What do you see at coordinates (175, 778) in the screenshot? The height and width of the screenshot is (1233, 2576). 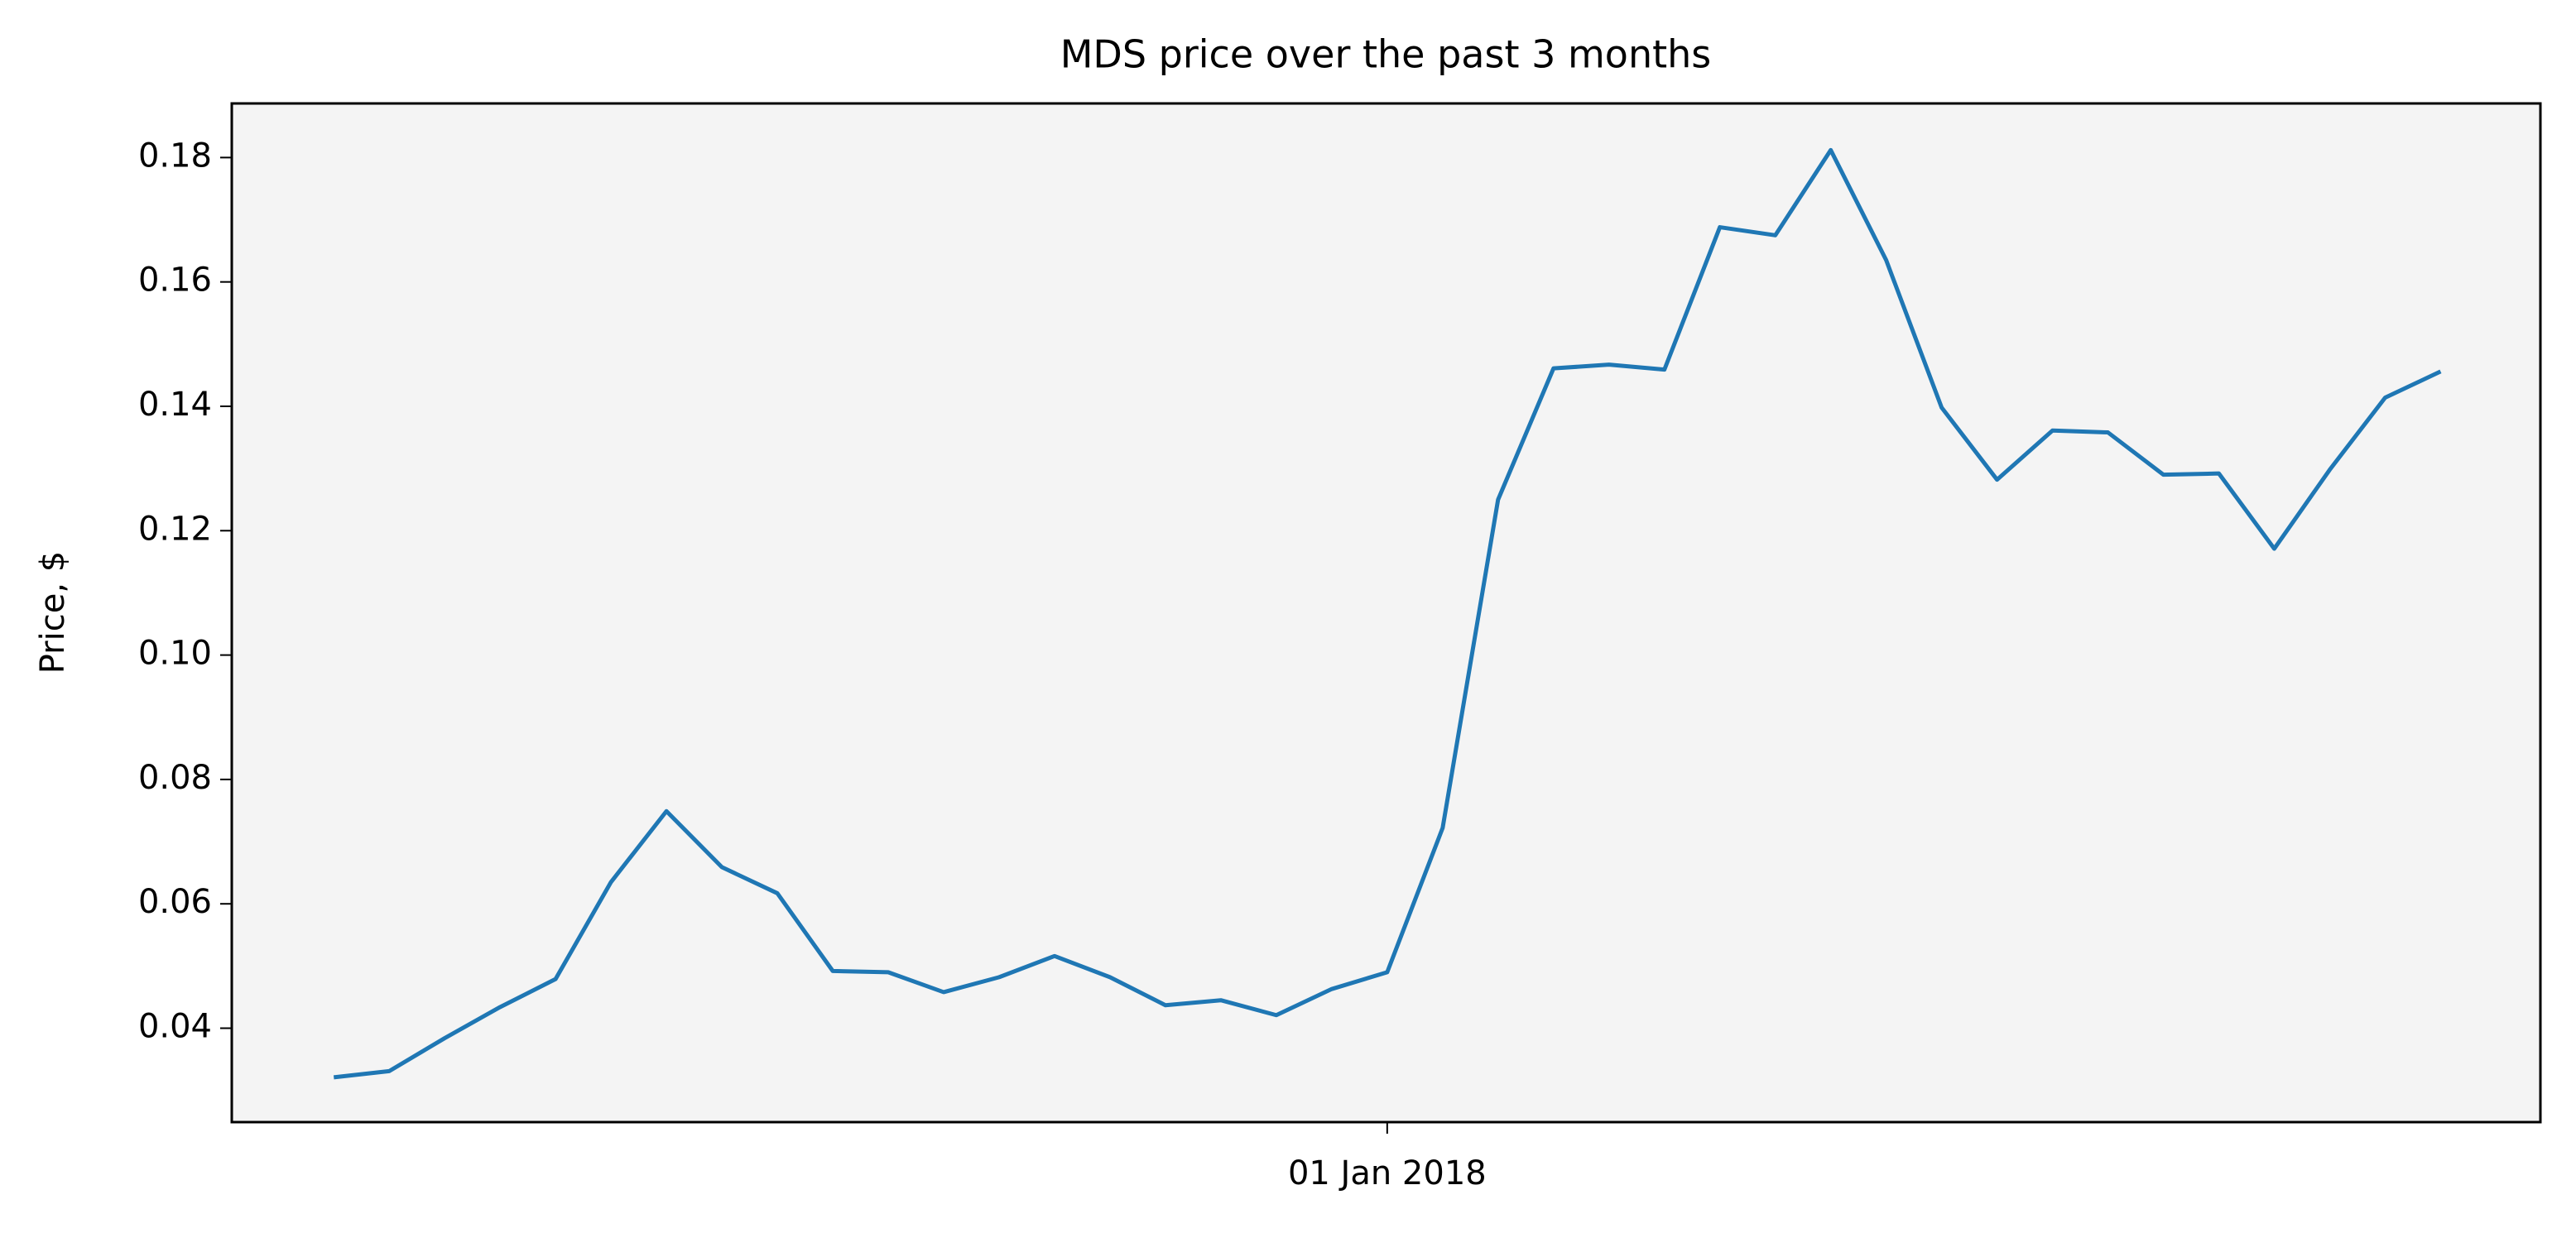 I see `y-tick-label: 0.08` at bounding box center [175, 778].